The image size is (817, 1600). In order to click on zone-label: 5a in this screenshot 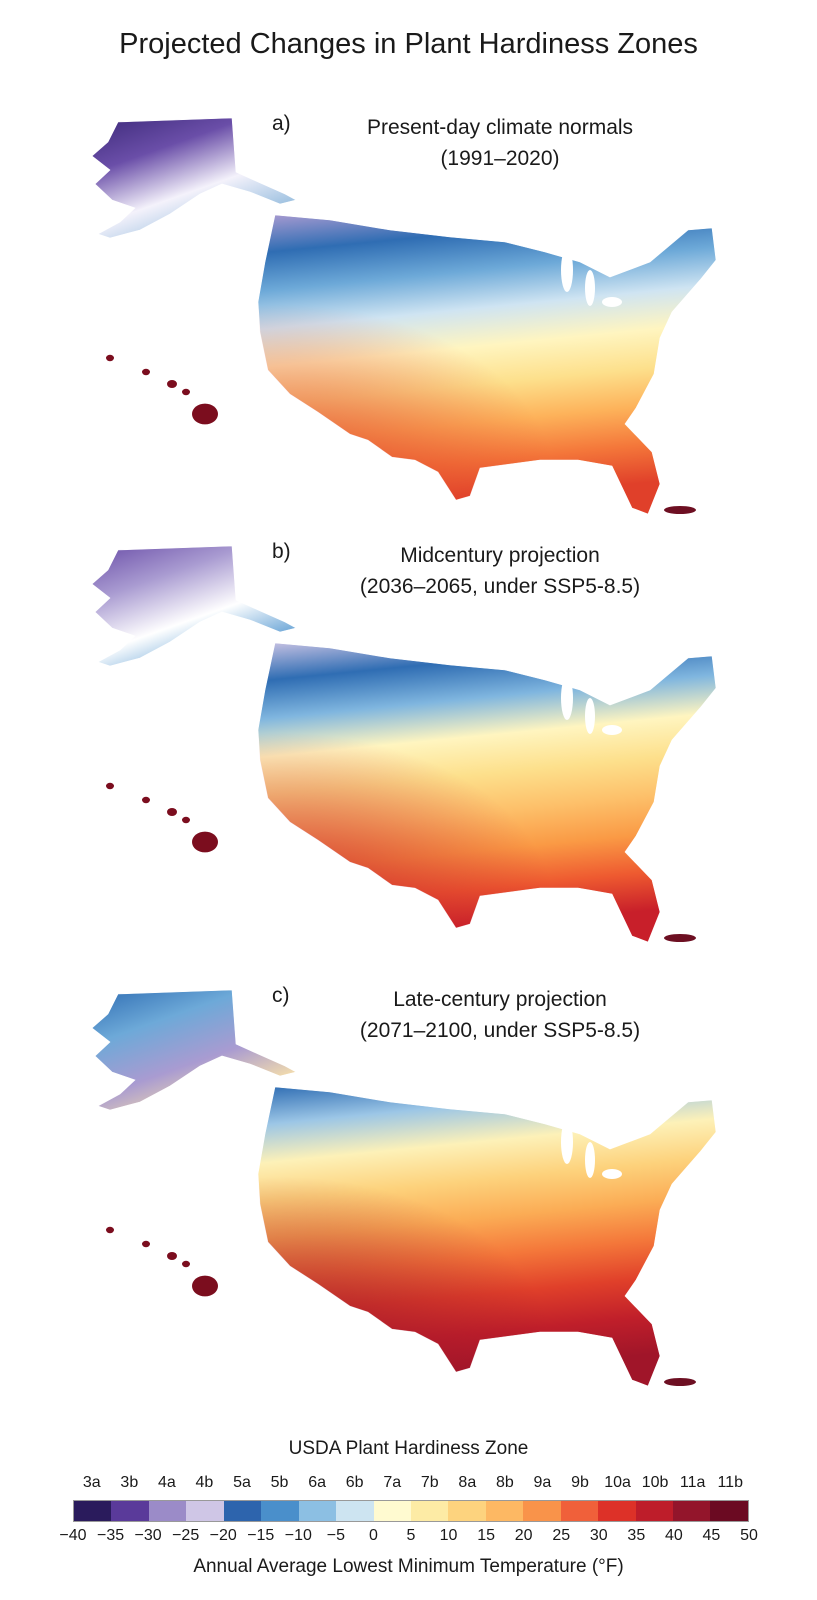, I will do `click(242, 1482)`.